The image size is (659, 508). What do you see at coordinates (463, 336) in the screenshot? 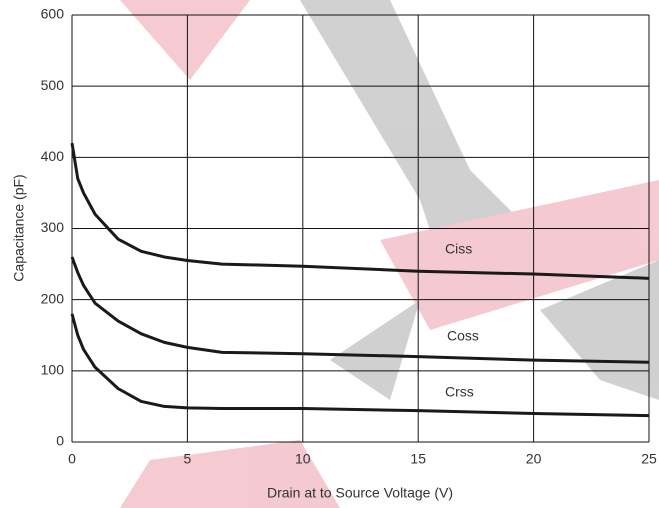
I see `series-label: Coss` at bounding box center [463, 336].